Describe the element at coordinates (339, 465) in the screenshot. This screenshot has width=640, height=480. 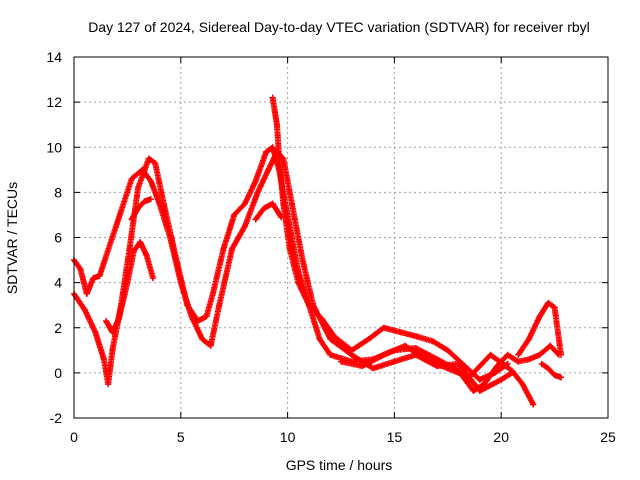
I see `x-axis-label: GPS time / hours` at that location.